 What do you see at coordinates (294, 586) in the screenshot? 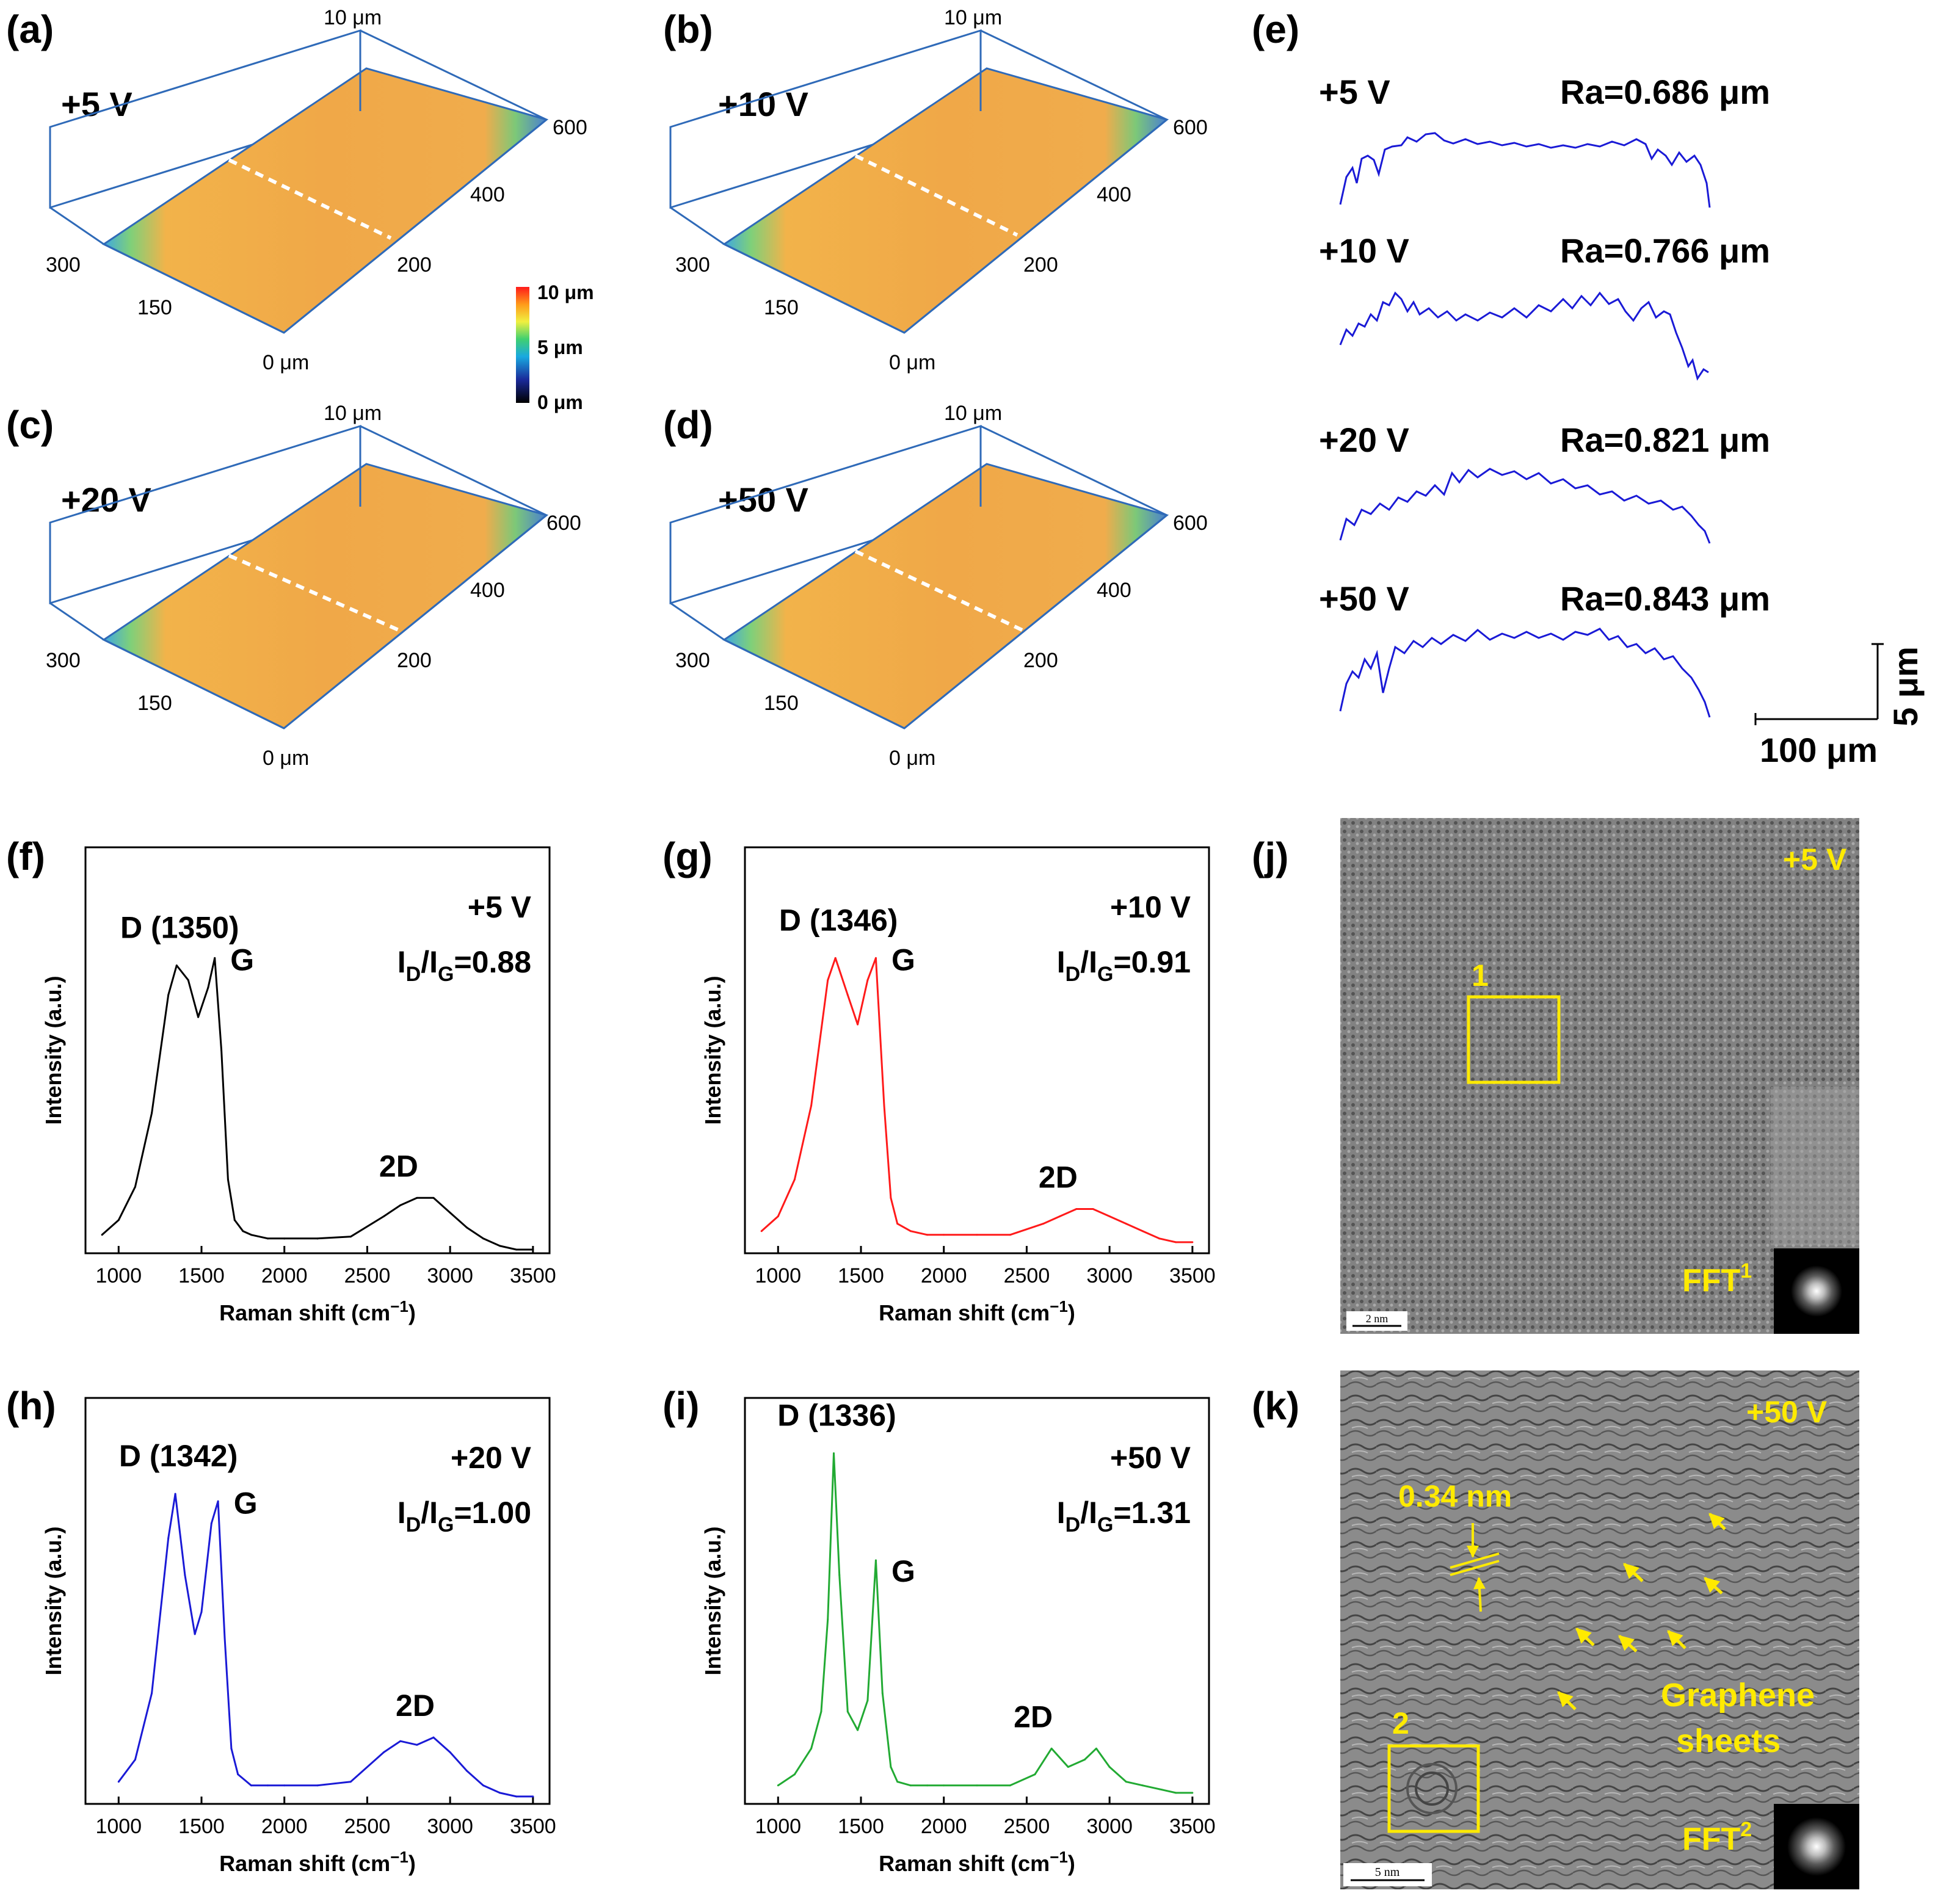
I see `topography-panel-c: (c) +20 V 10 μm 0 μm 150 300 200 400 600` at bounding box center [294, 586].